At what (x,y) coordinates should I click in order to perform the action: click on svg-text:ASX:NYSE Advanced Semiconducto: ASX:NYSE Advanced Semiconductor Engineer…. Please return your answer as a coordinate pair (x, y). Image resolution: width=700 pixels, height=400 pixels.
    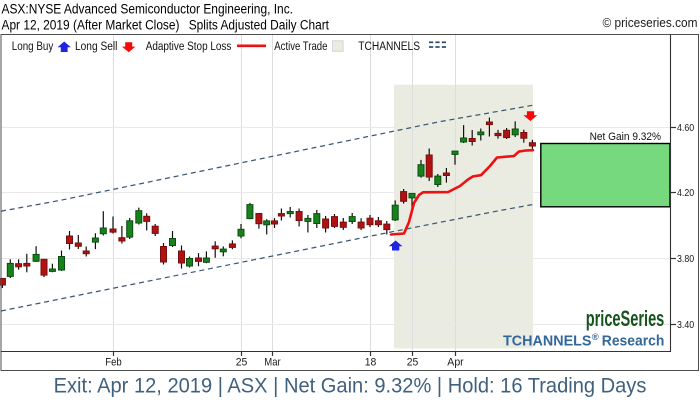
    Looking at the image, I should click on (148, 8).